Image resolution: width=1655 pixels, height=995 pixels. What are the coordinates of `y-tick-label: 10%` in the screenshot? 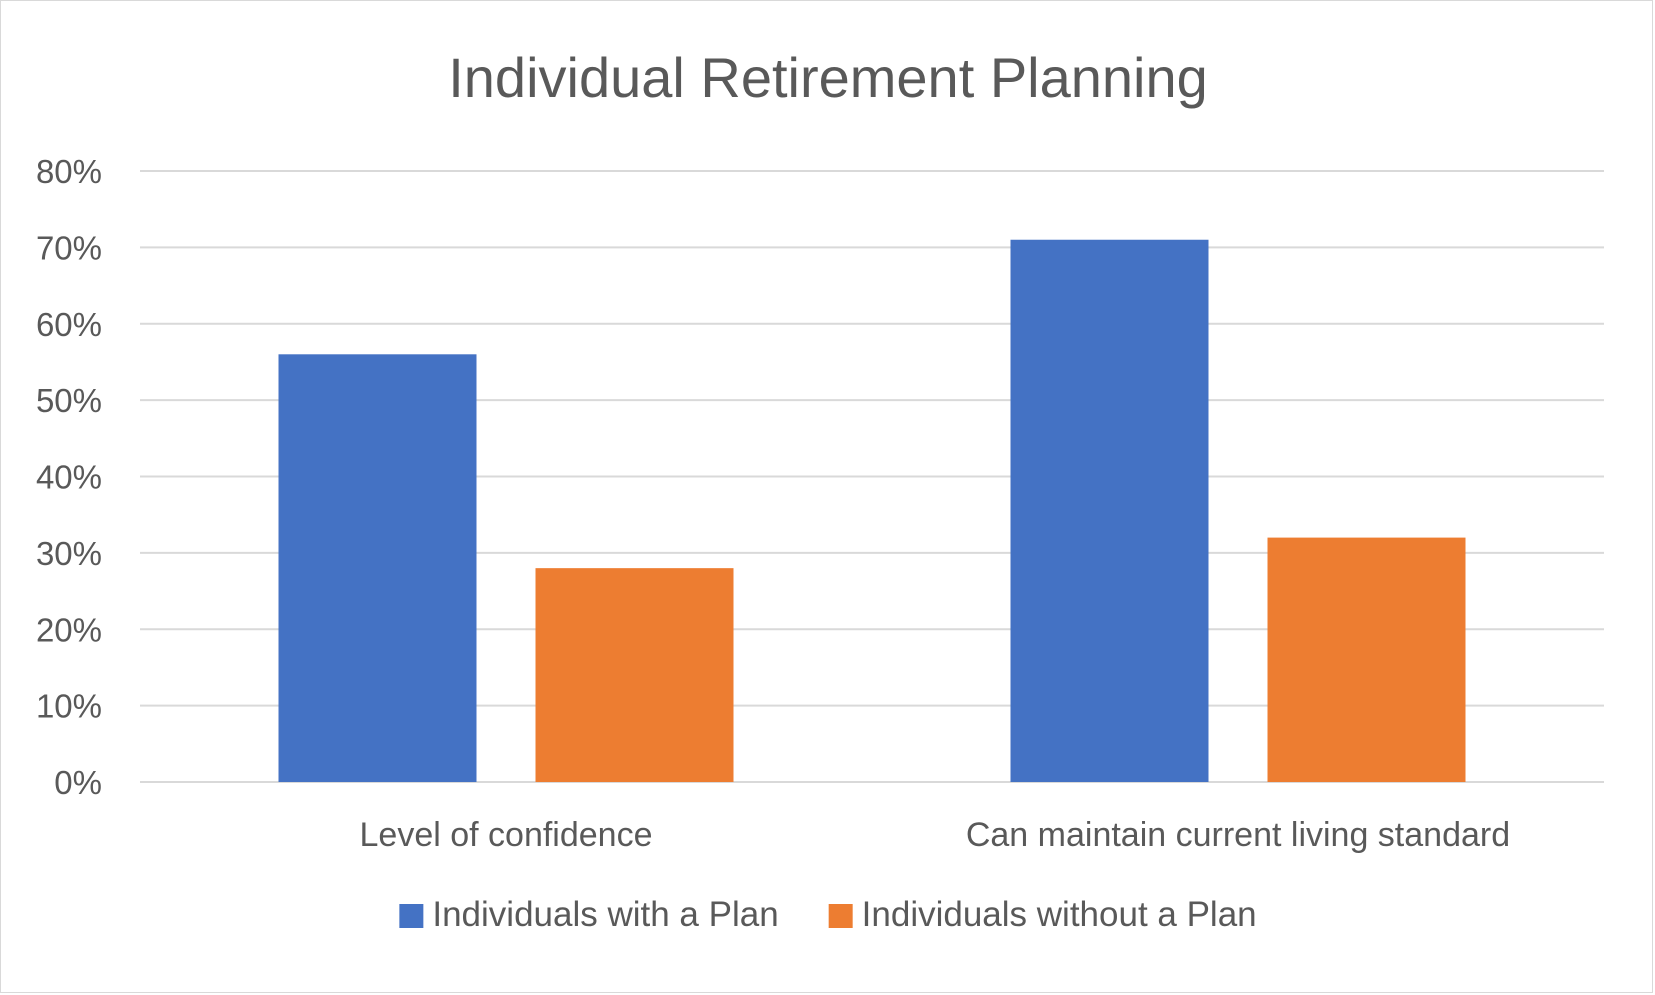 It's located at (69, 706).